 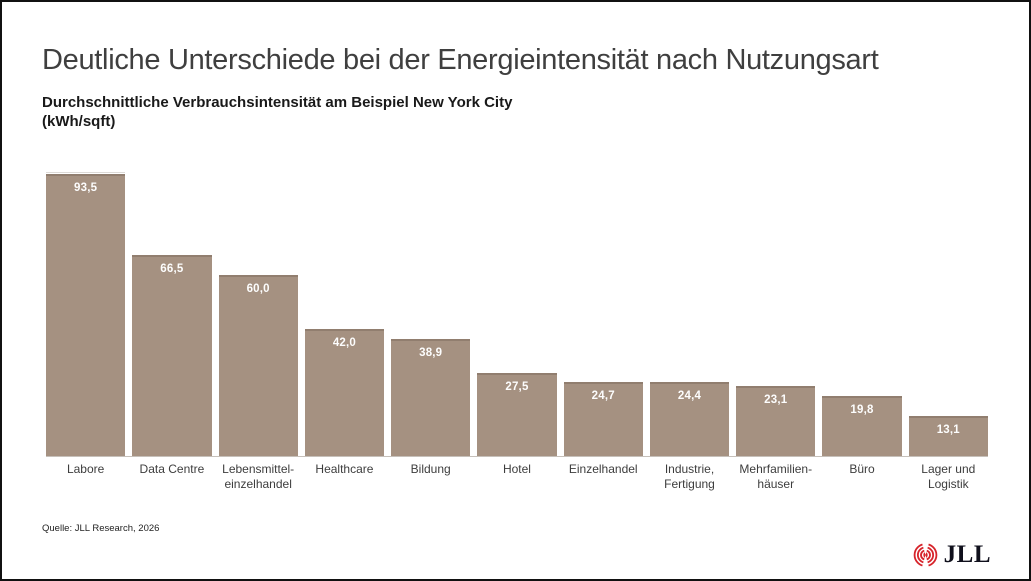 I want to click on bar-value-label: 24,7, so click(x=603, y=396).